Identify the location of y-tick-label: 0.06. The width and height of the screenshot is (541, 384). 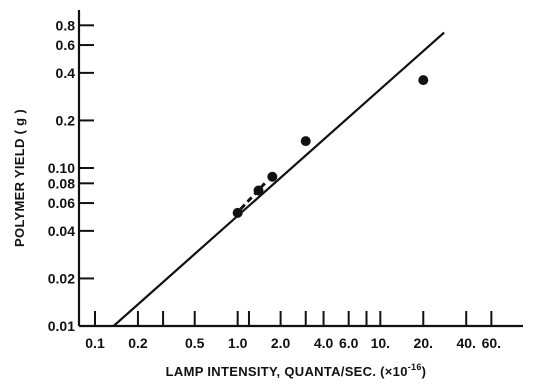
(61, 203).